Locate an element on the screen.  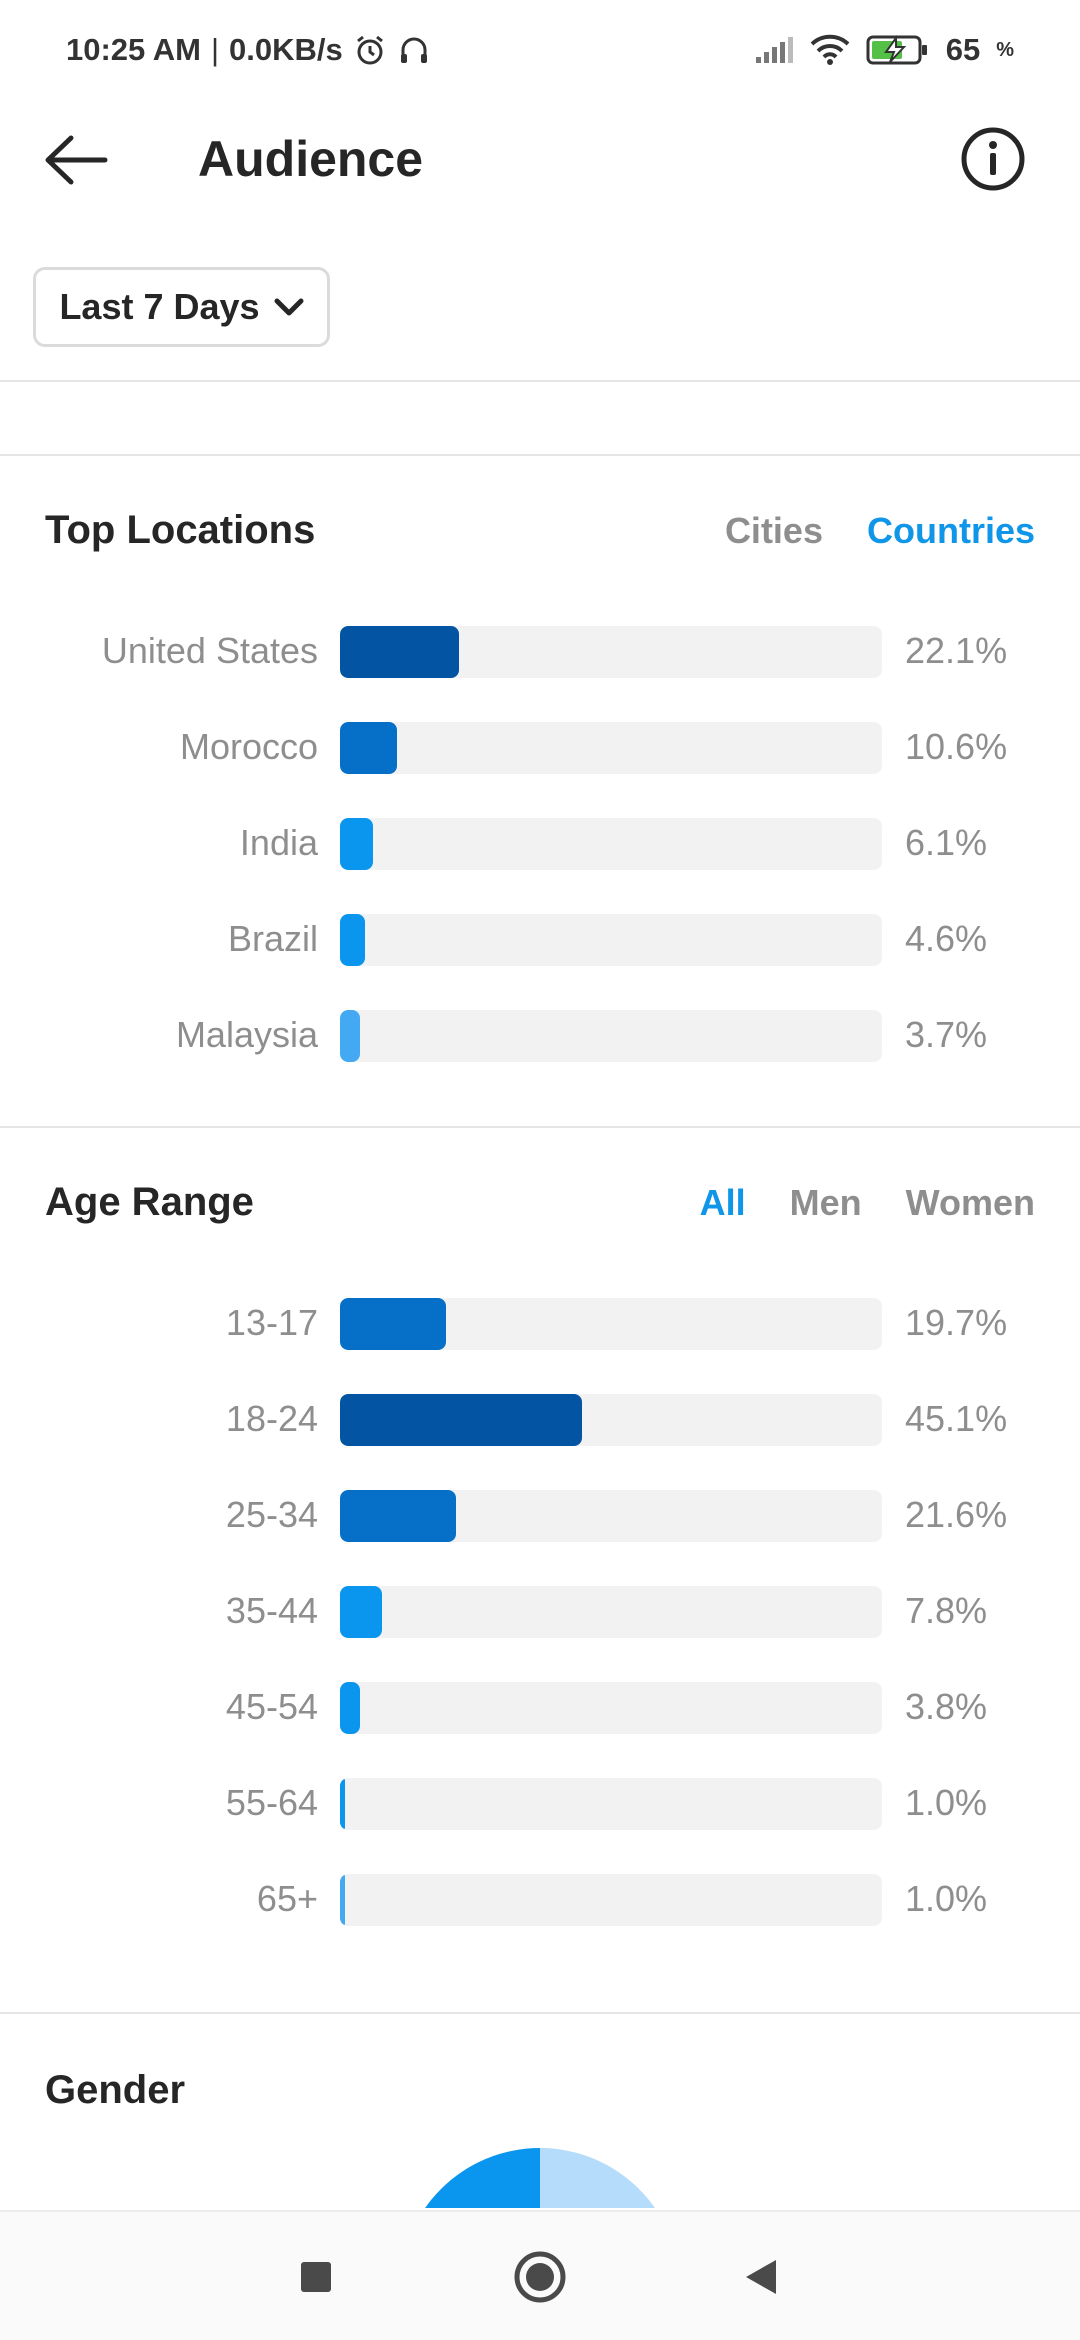
age-label: 55-64 is located at coordinates (271, 1802).